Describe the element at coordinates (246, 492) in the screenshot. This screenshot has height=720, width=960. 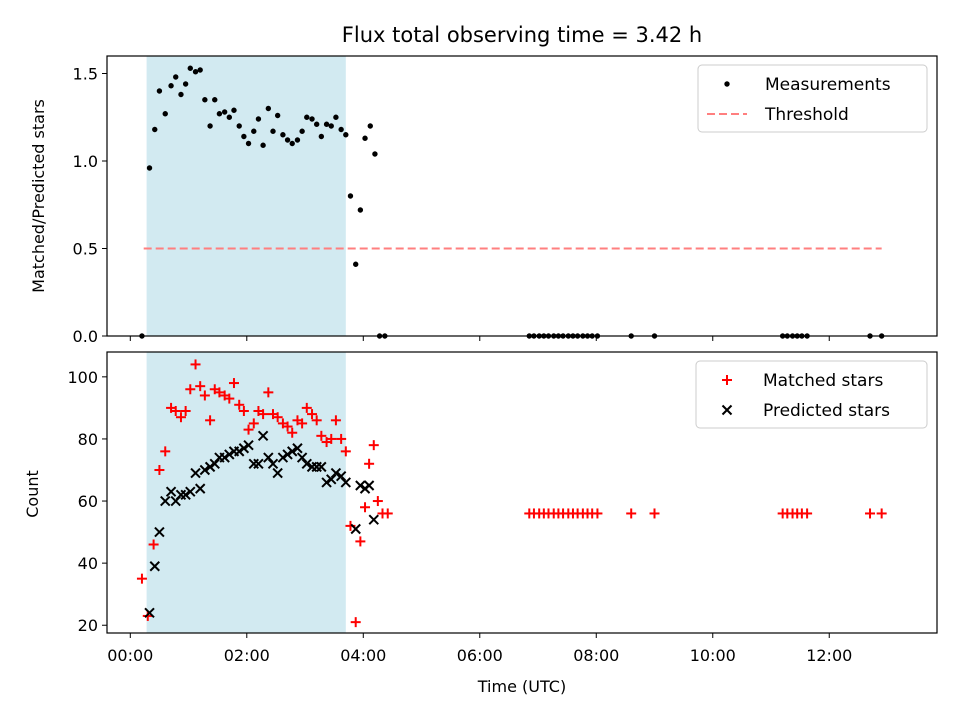
I see `bottom-observing-window` at that location.